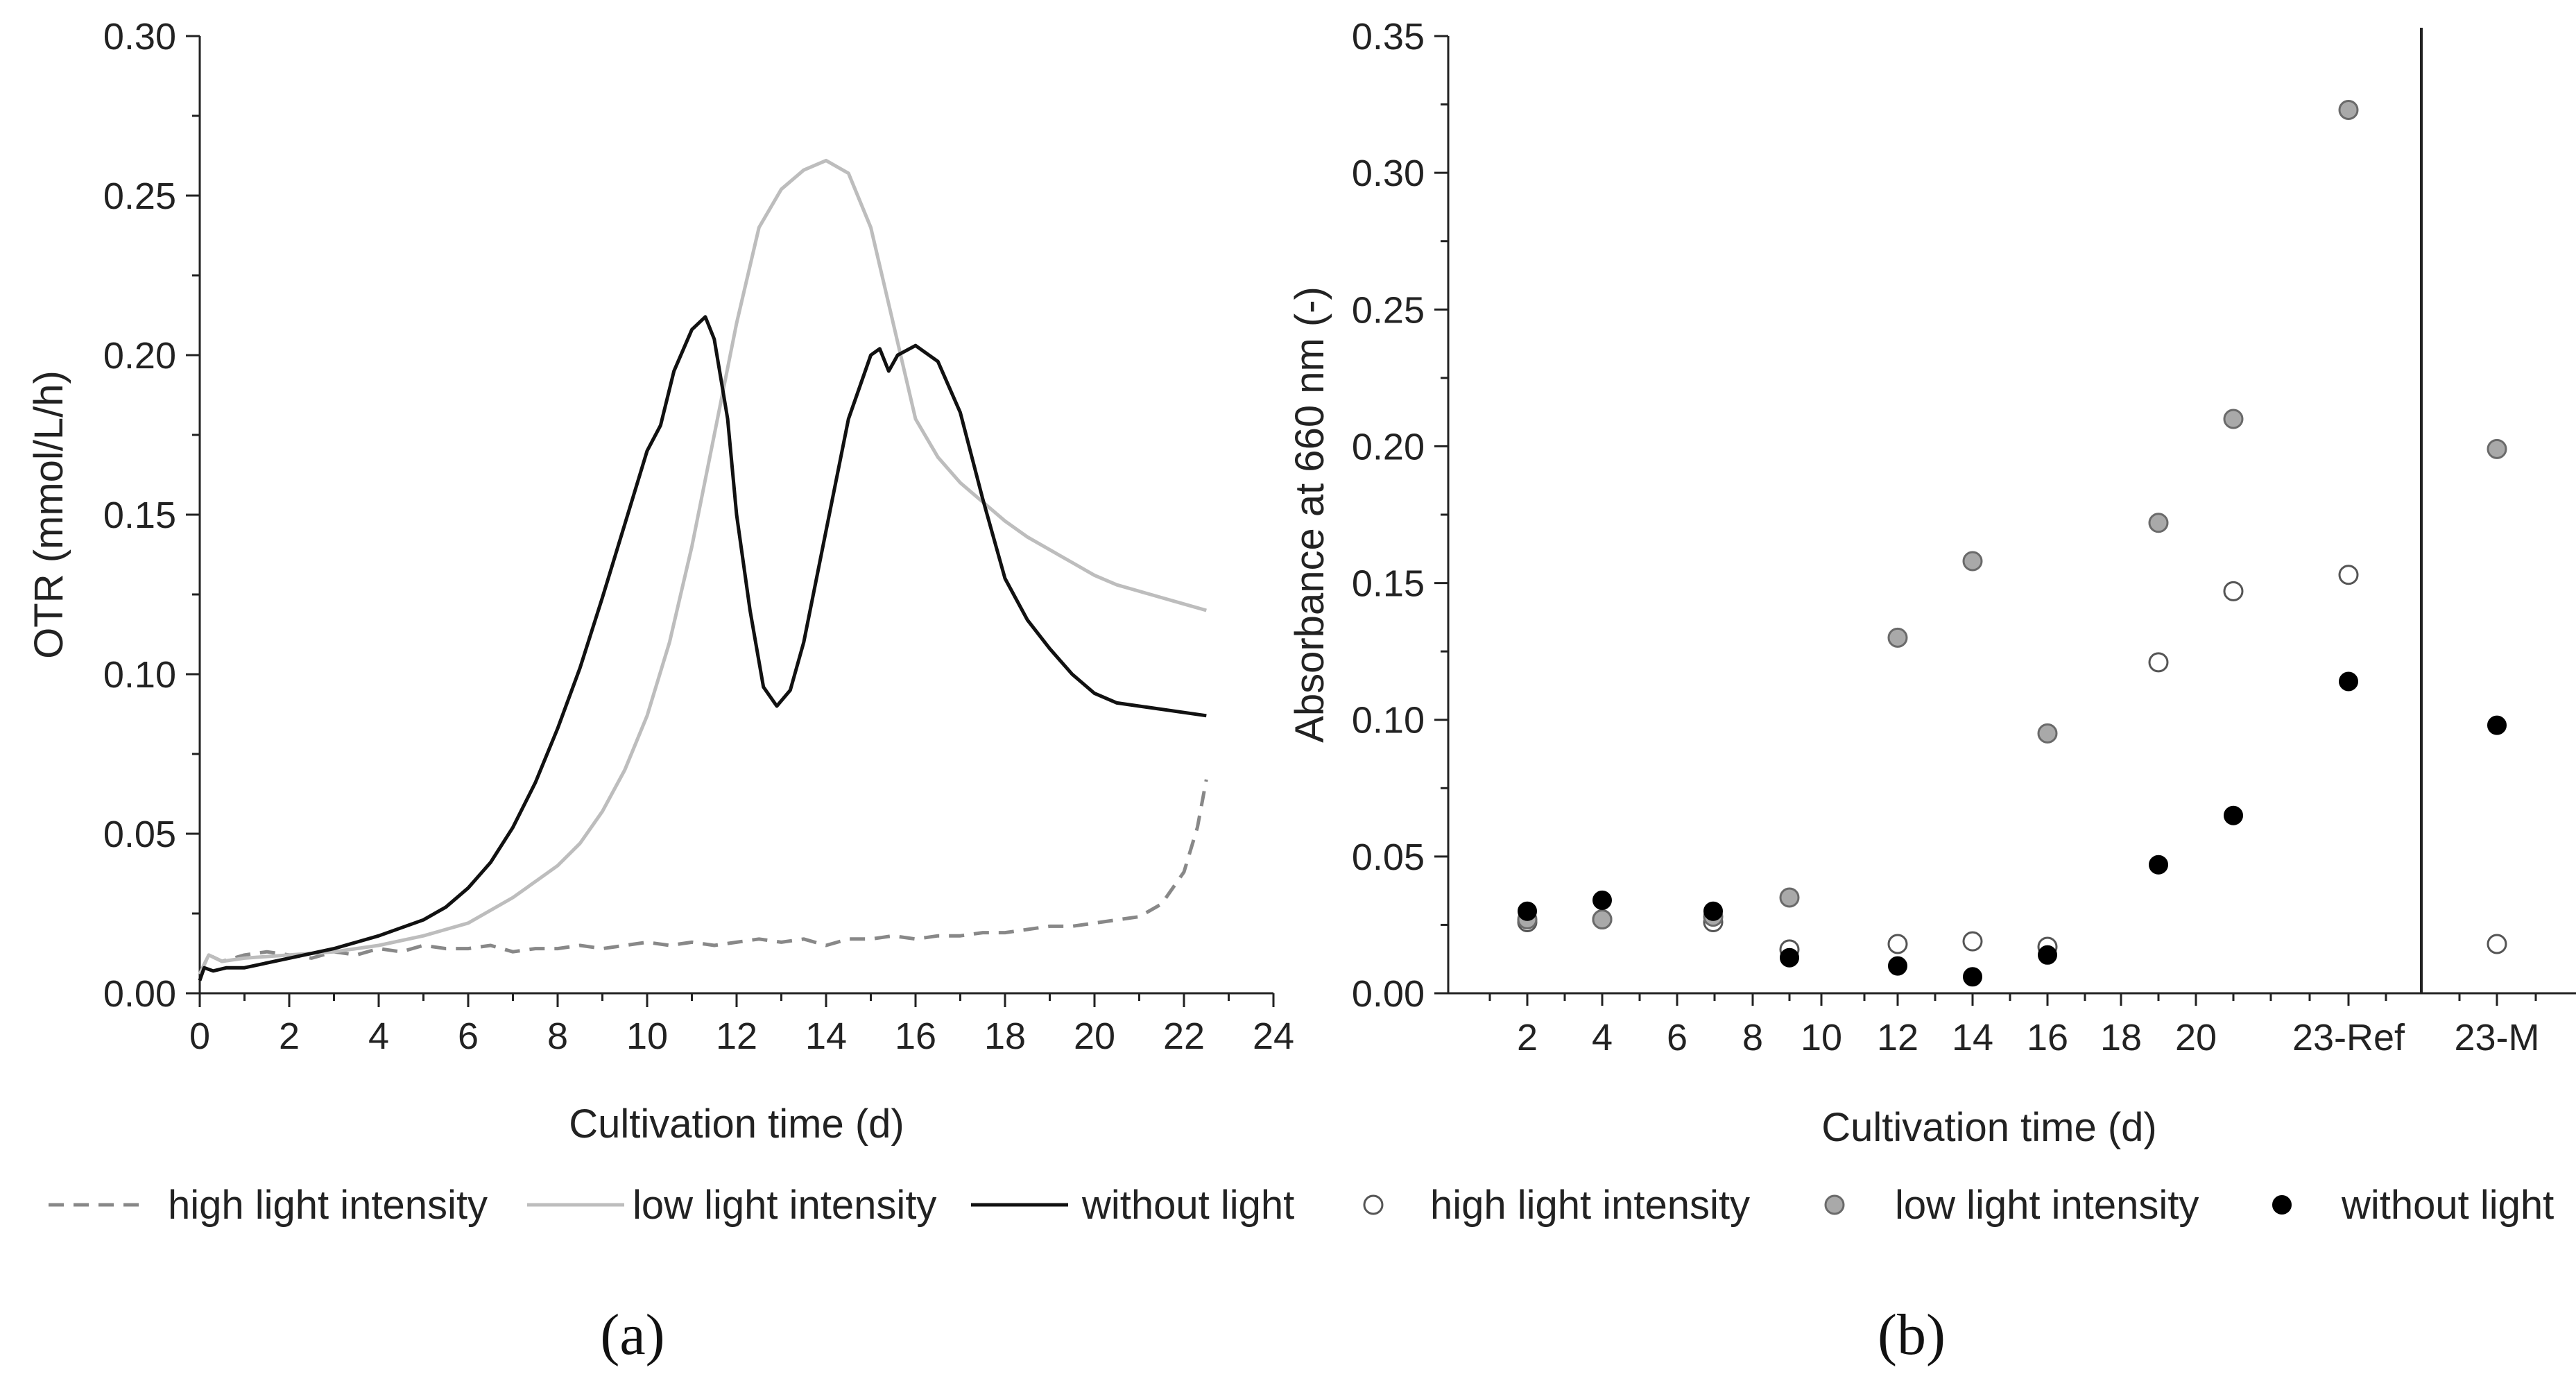 The image size is (2576, 1381). What do you see at coordinates (1273, 1036) in the screenshot?
I see `x-tick-label: 24` at bounding box center [1273, 1036].